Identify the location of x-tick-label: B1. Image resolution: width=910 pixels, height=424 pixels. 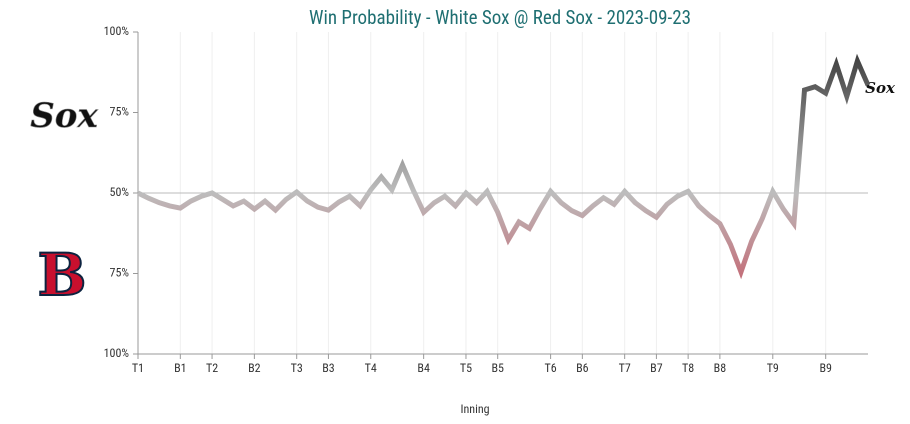
(180, 368).